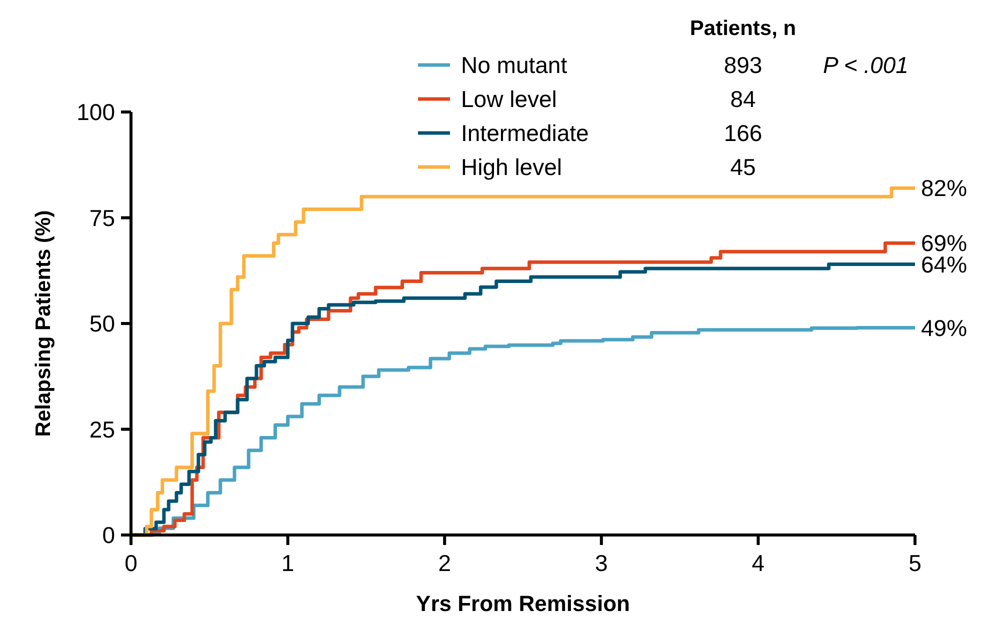 Image resolution: width=989 pixels, height=633 pixels. Describe the element at coordinates (95, 112) in the screenshot. I see `y-tick-label: 100` at that location.